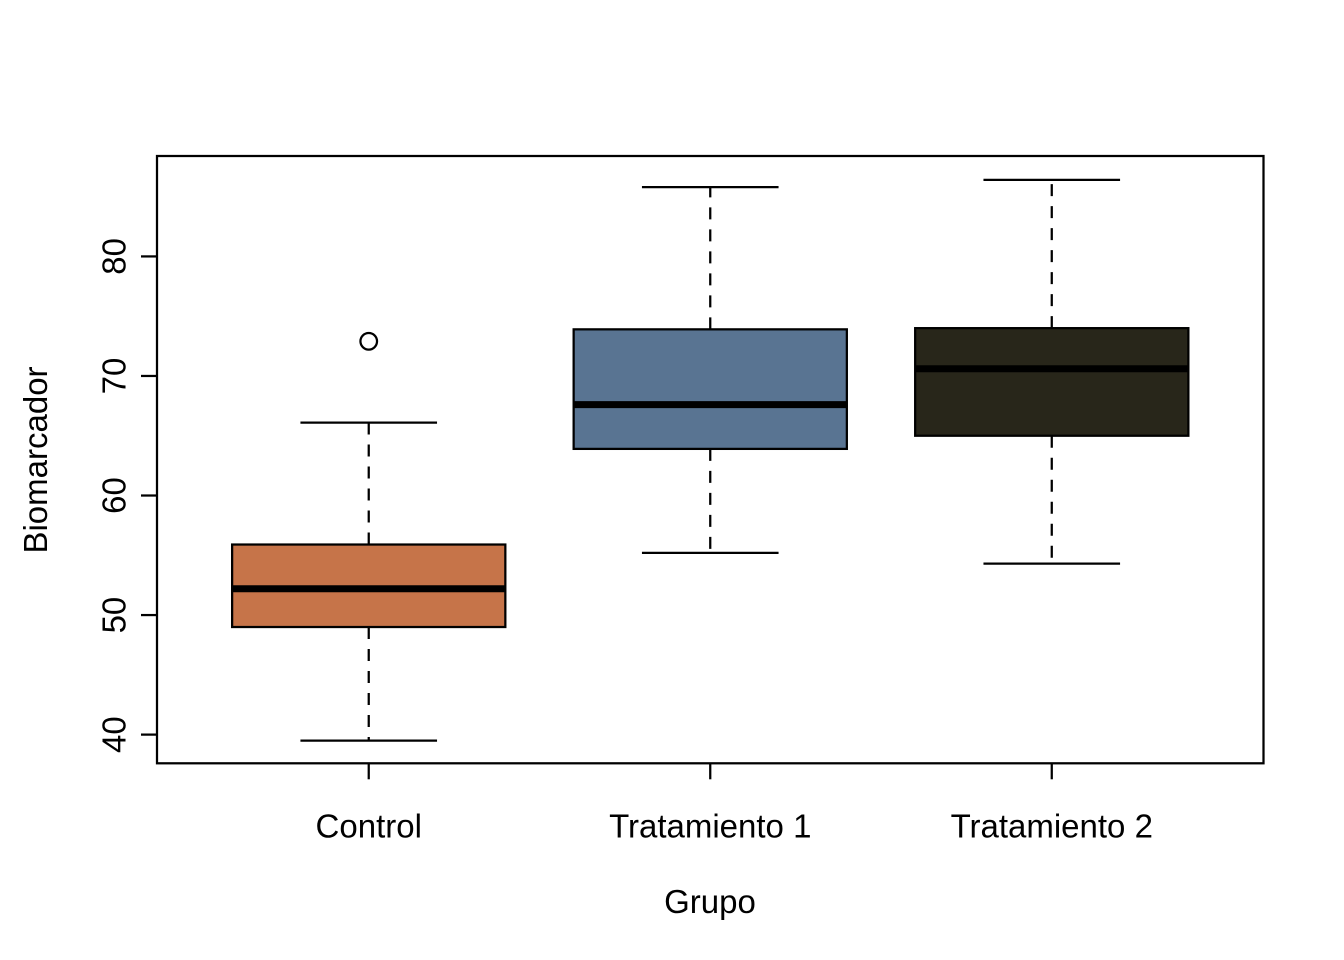  What do you see at coordinates (710, 826) in the screenshot?
I see `x-tick-label: Tratamiento 1` at bounding box center [710, 826].